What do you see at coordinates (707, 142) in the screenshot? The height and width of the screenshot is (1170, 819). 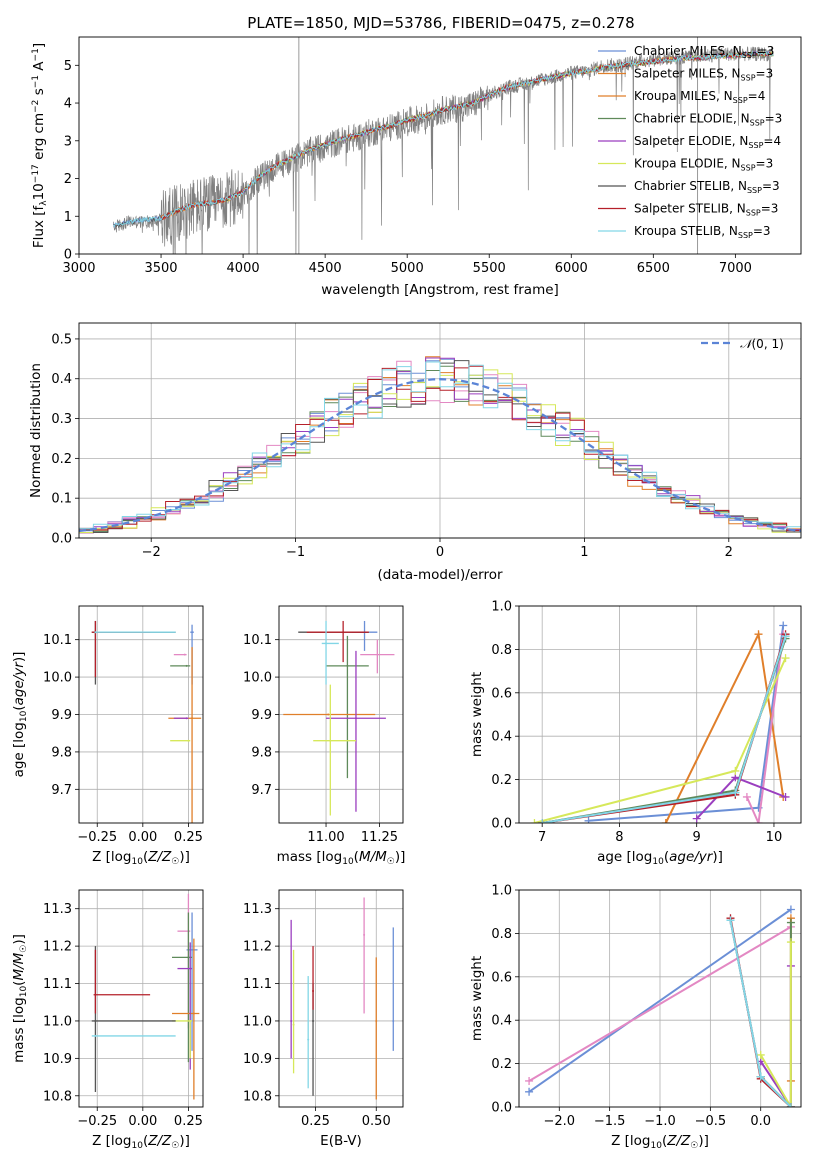 I see `legend-label: Salpeter ELODIE, NSSP=4` at bounding box center [707, 142].